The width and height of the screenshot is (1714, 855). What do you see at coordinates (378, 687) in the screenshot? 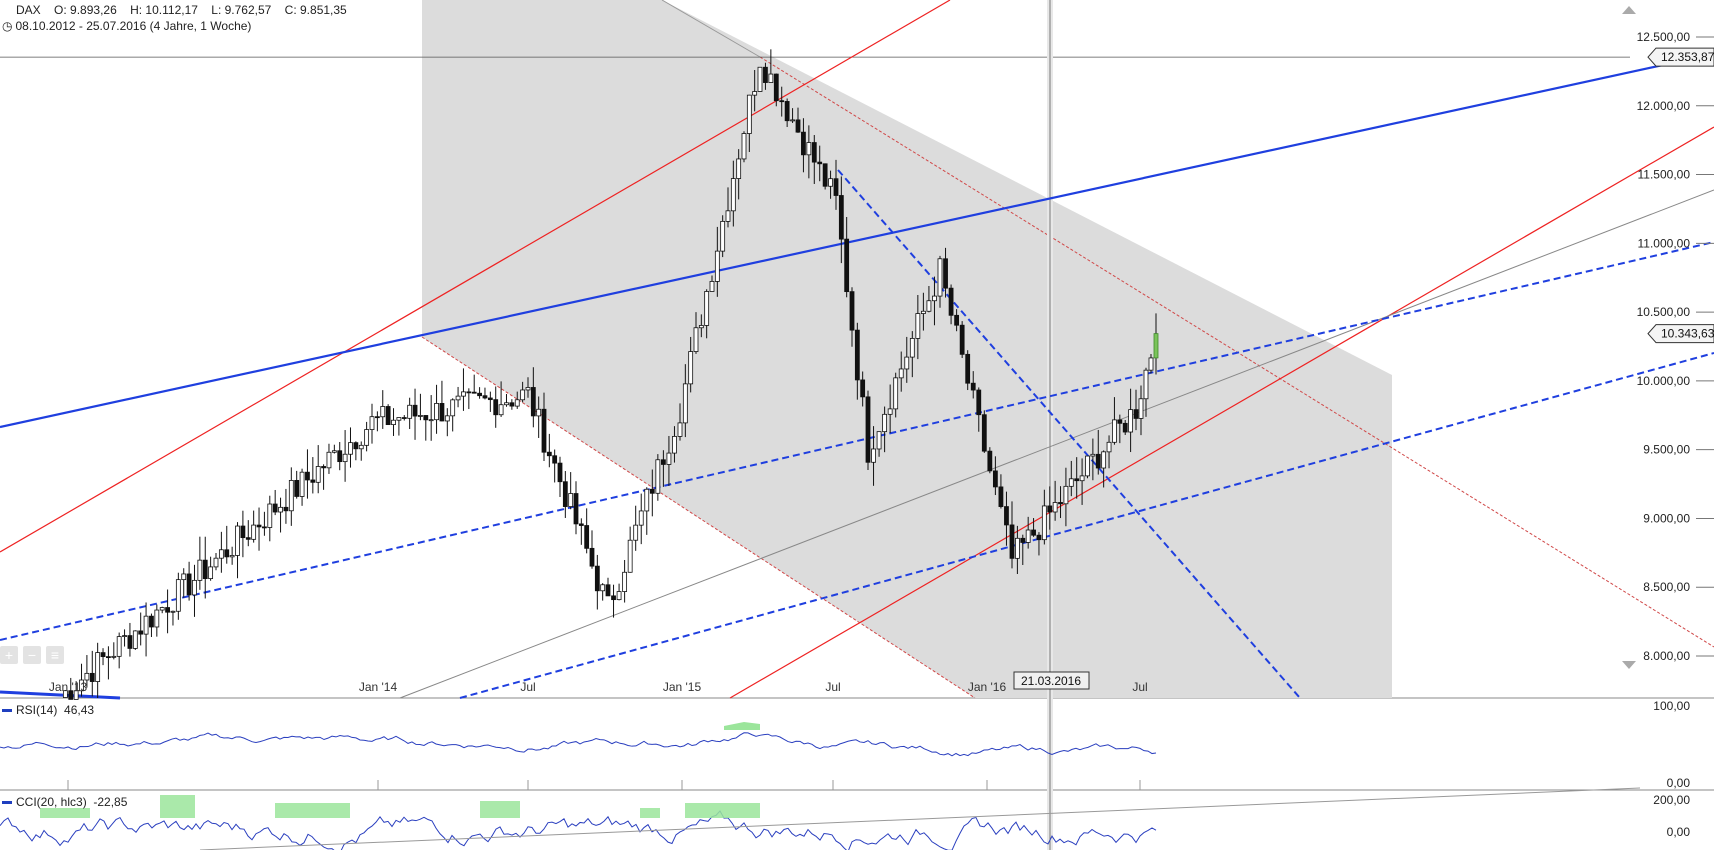
I see `x-tick-label: Jan '14` at bounding box center [378, 687].